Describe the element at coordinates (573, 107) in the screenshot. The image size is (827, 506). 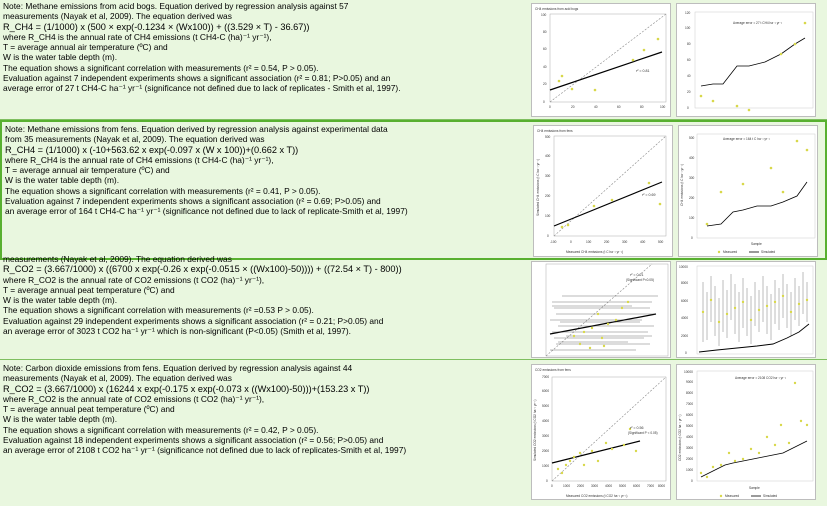
I see `x-tick: 20` at that location.